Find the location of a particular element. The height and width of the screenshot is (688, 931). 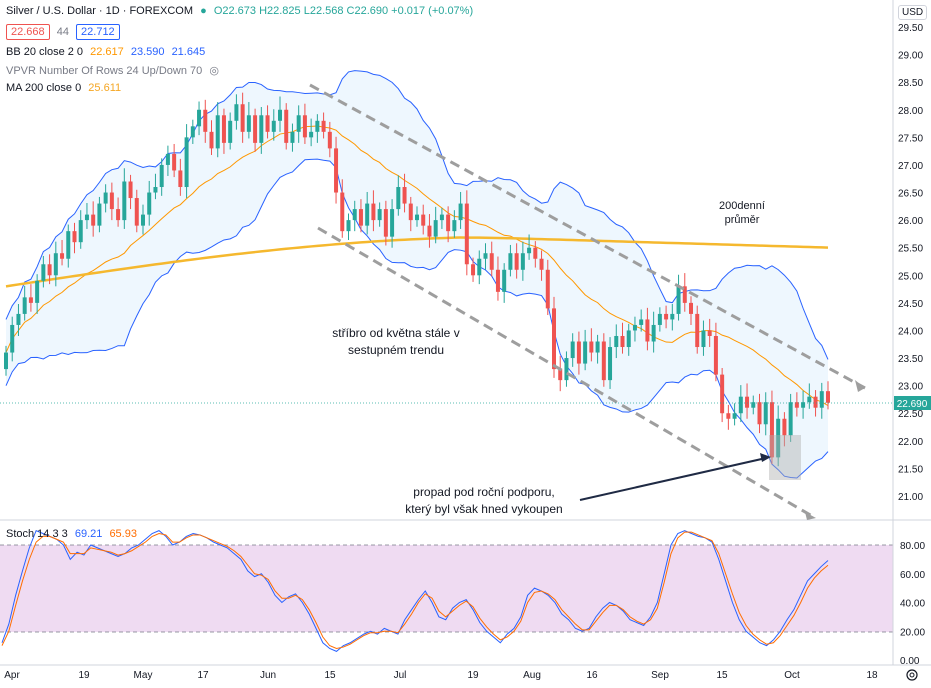

time-tick-label: Sep is located at coordinates (660, 675).